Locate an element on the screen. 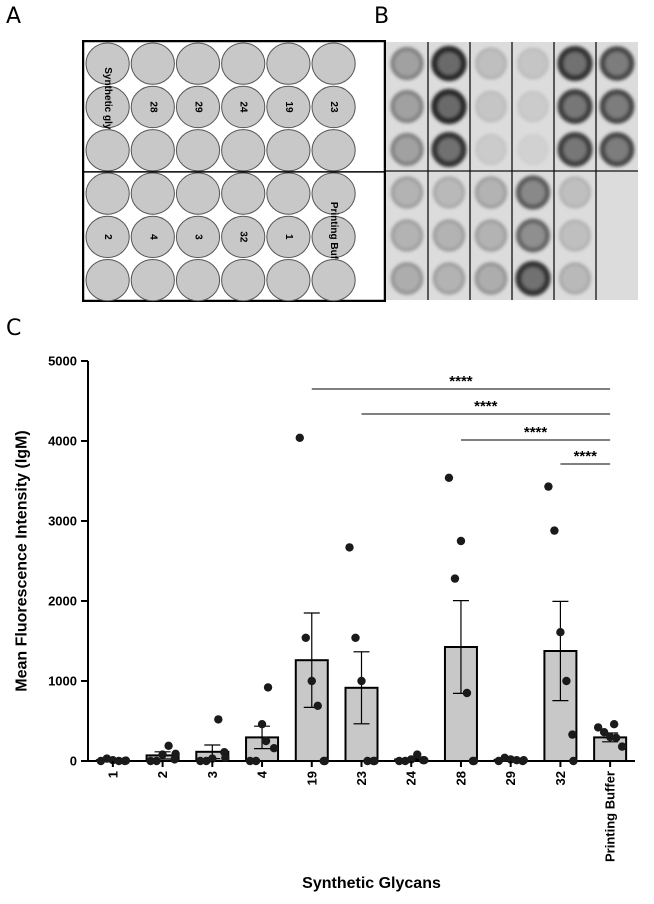  panel-label-c: C is located at coordinates (14, 328).